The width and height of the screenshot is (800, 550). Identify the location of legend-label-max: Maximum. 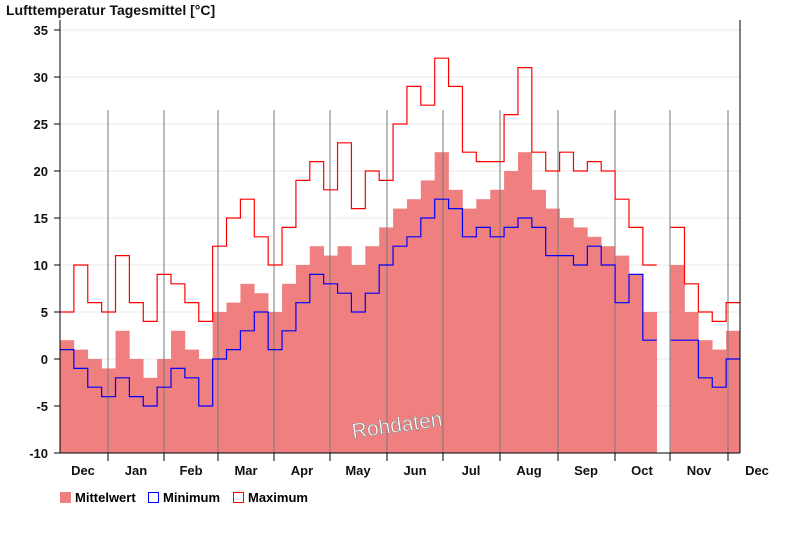
(278, 497).